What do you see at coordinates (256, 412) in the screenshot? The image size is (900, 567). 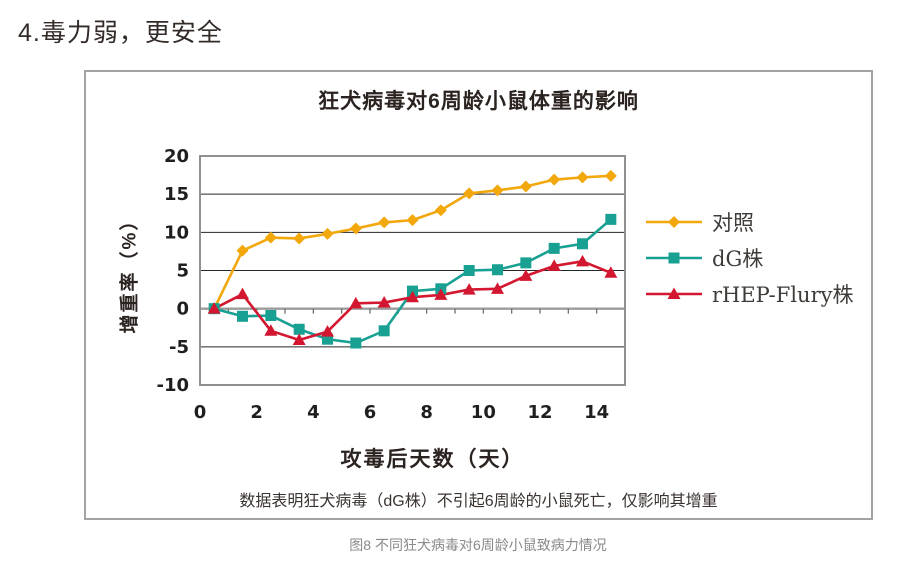 I see `x-tick-label: 2` at bounding box center [256, 412].